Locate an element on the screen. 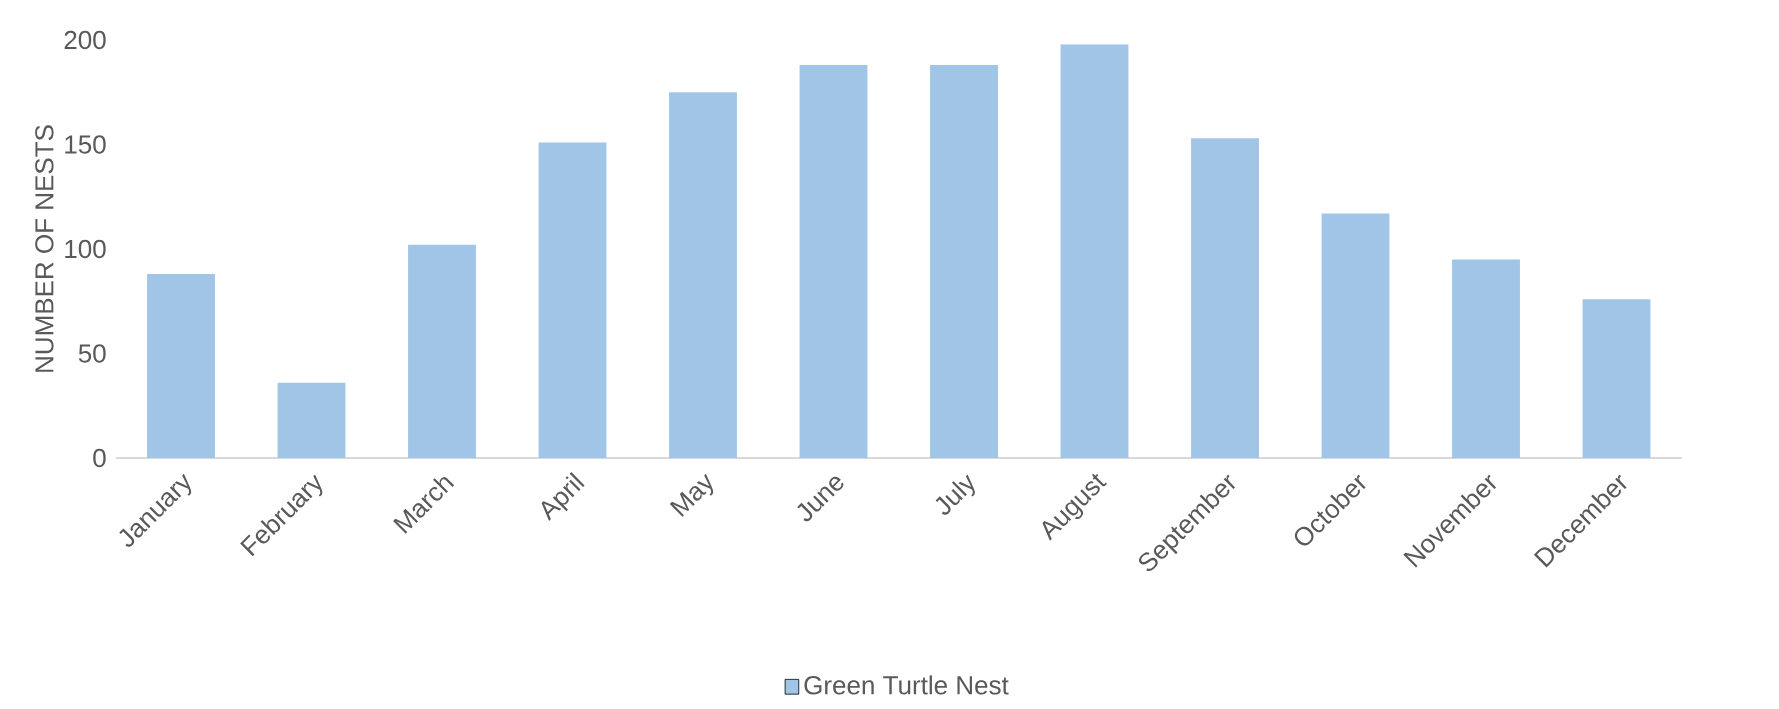  x-tick-label: July is located at coordinates (955, 494).